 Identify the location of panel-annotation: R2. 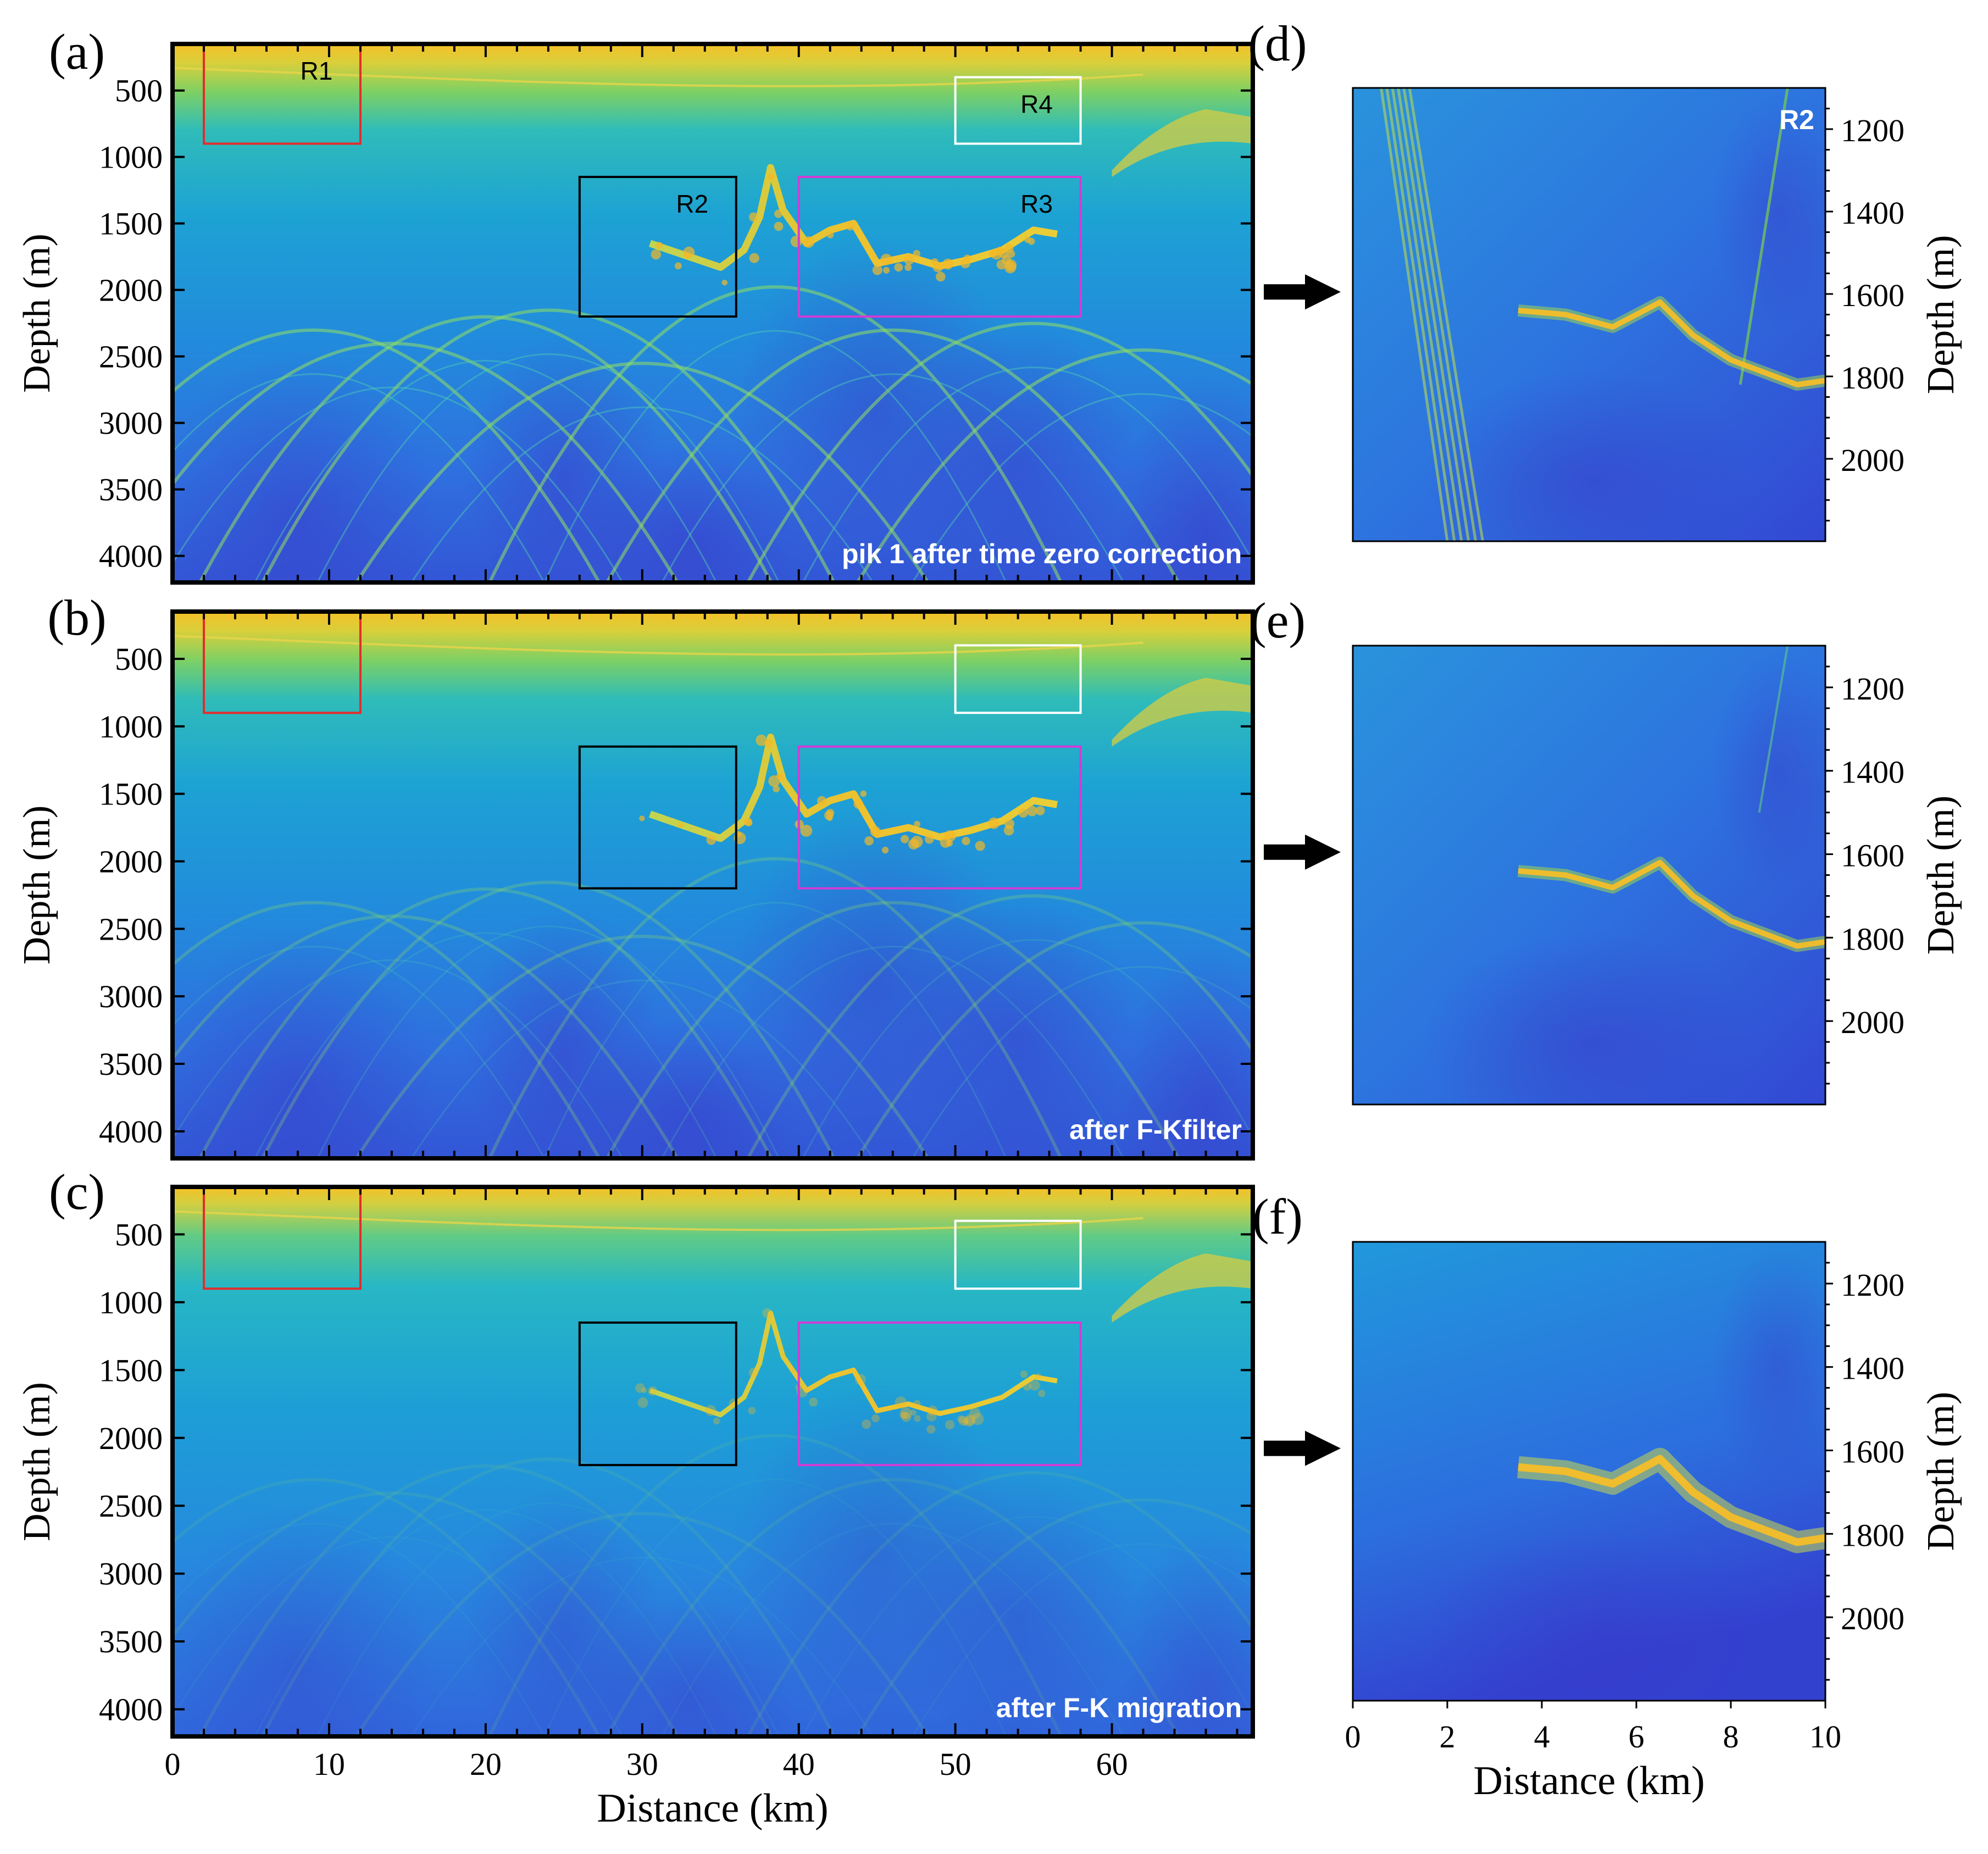
(1797, 120).